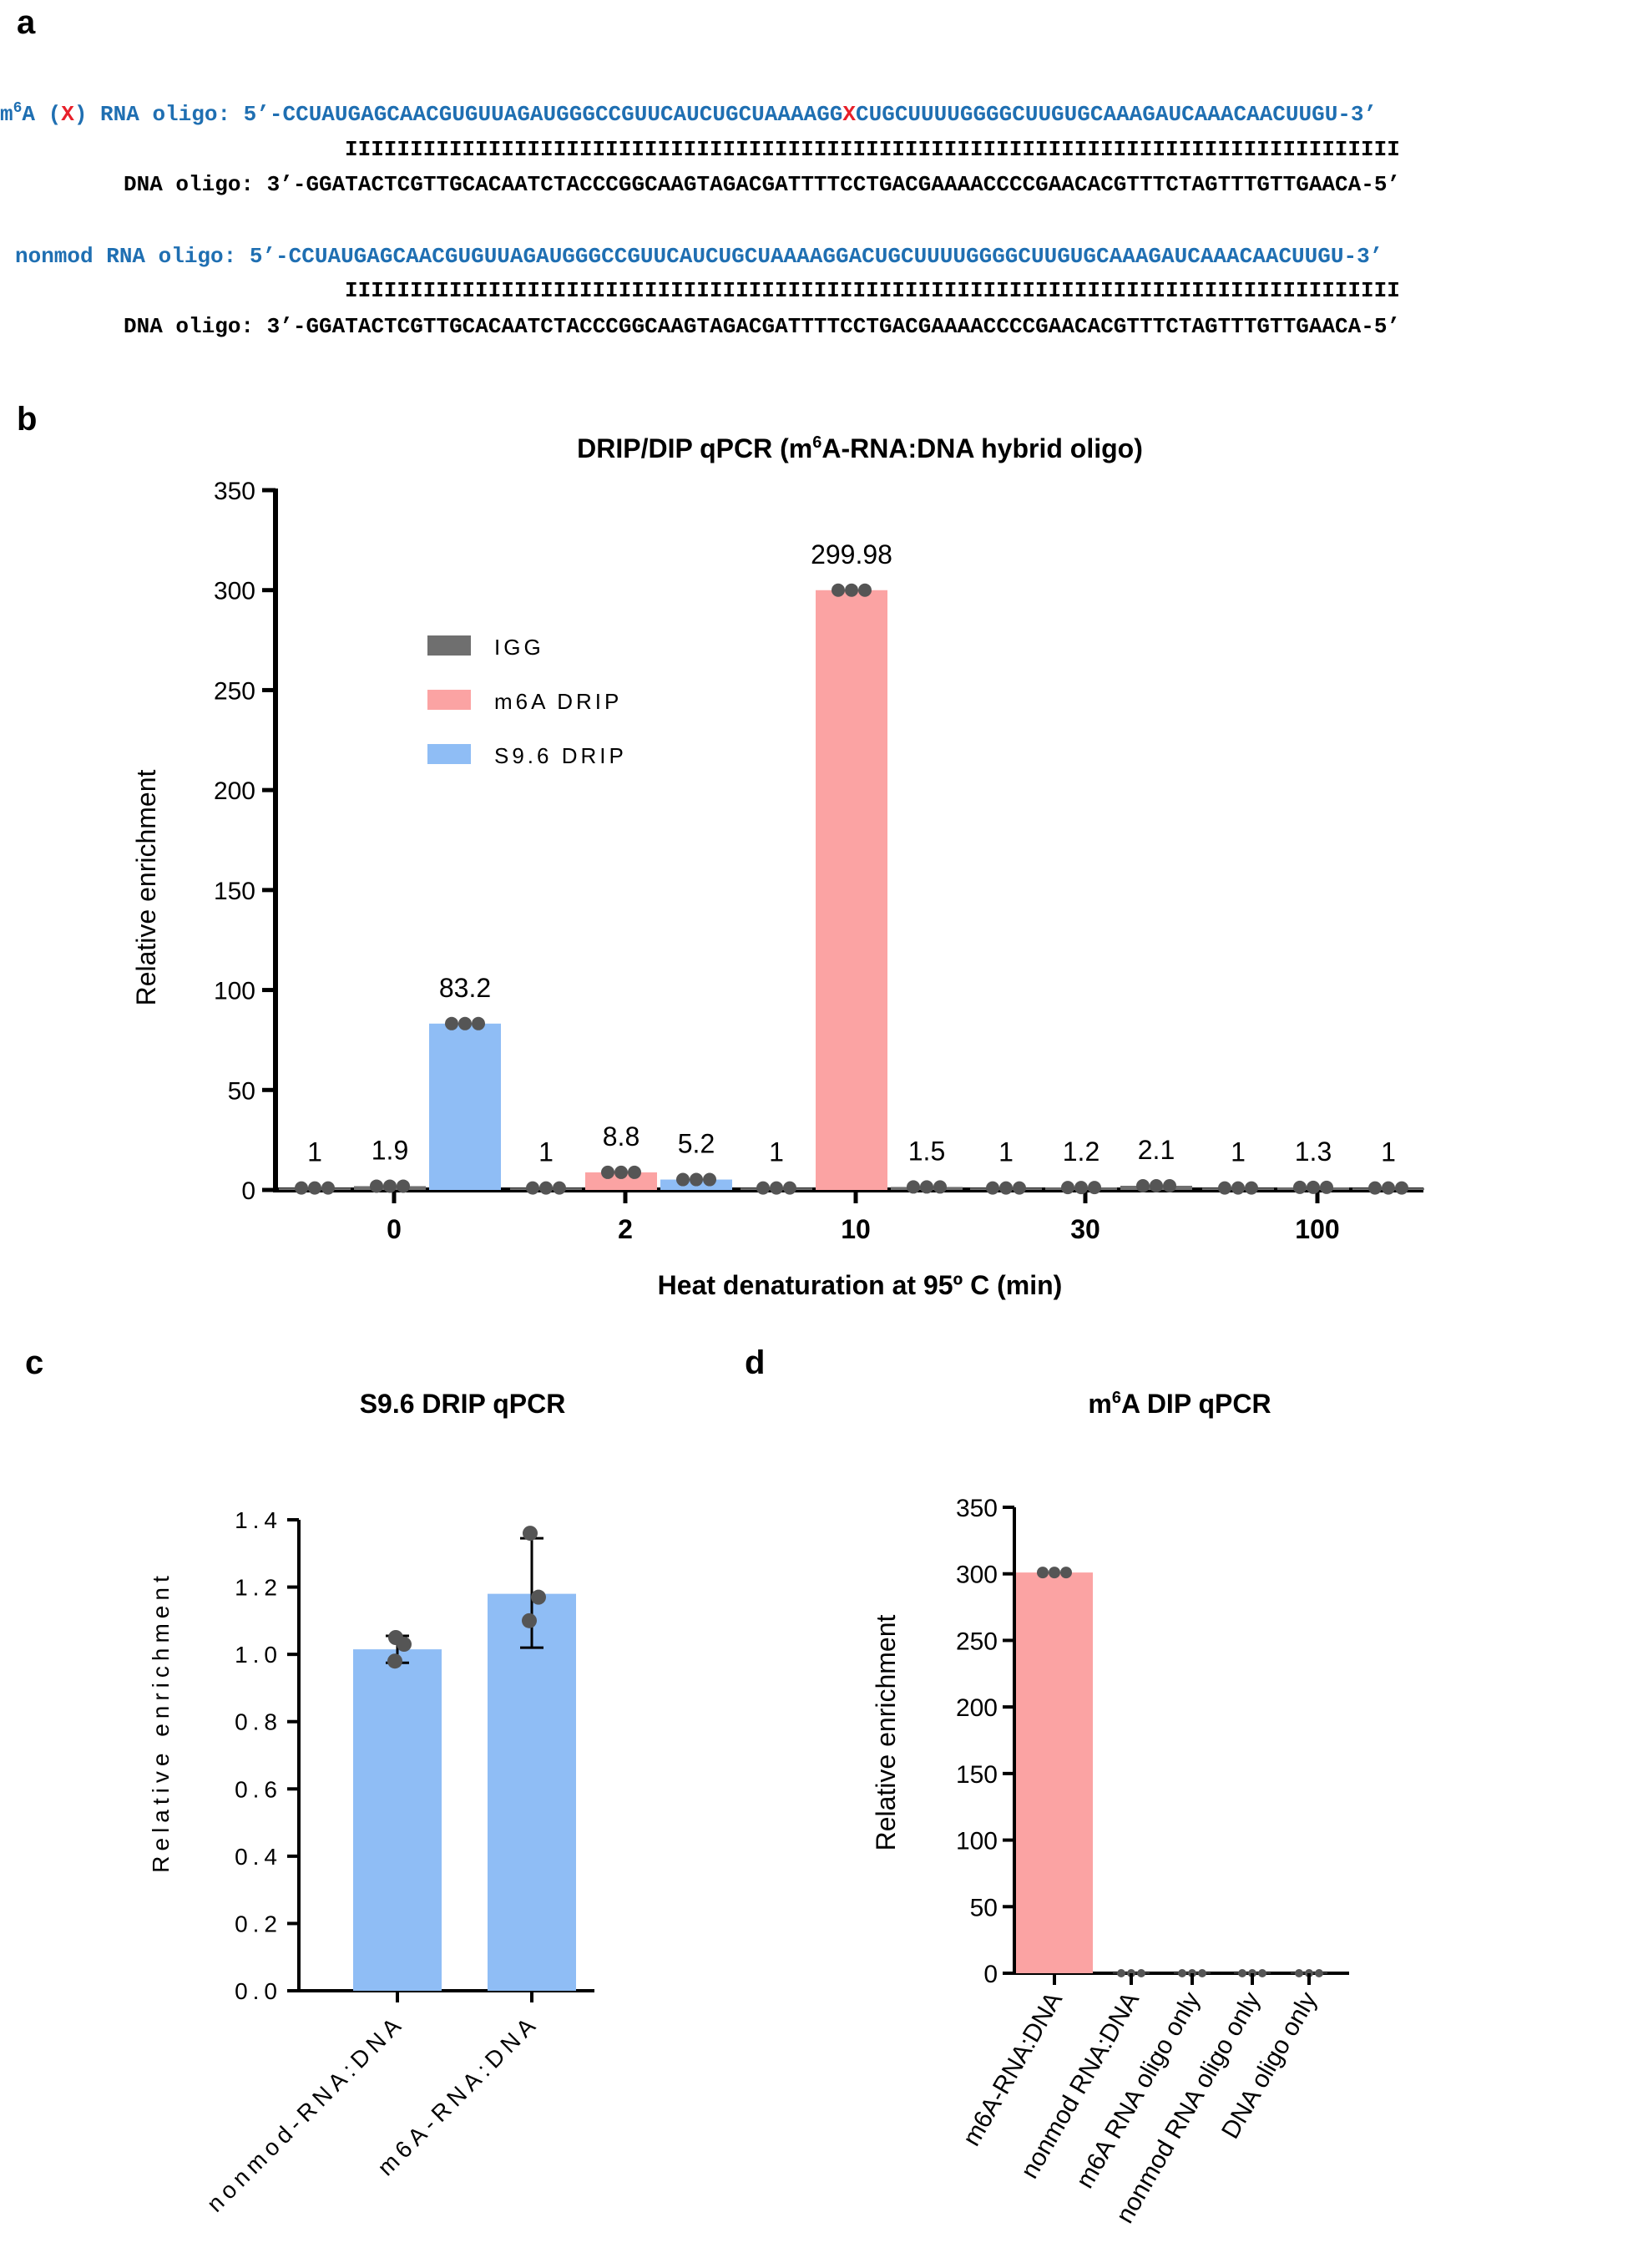  What do you see at coordinates (234, 591) in the screenshot?
I see `chart-b-y-tick-label: 300` at bounding box center [234, 591].